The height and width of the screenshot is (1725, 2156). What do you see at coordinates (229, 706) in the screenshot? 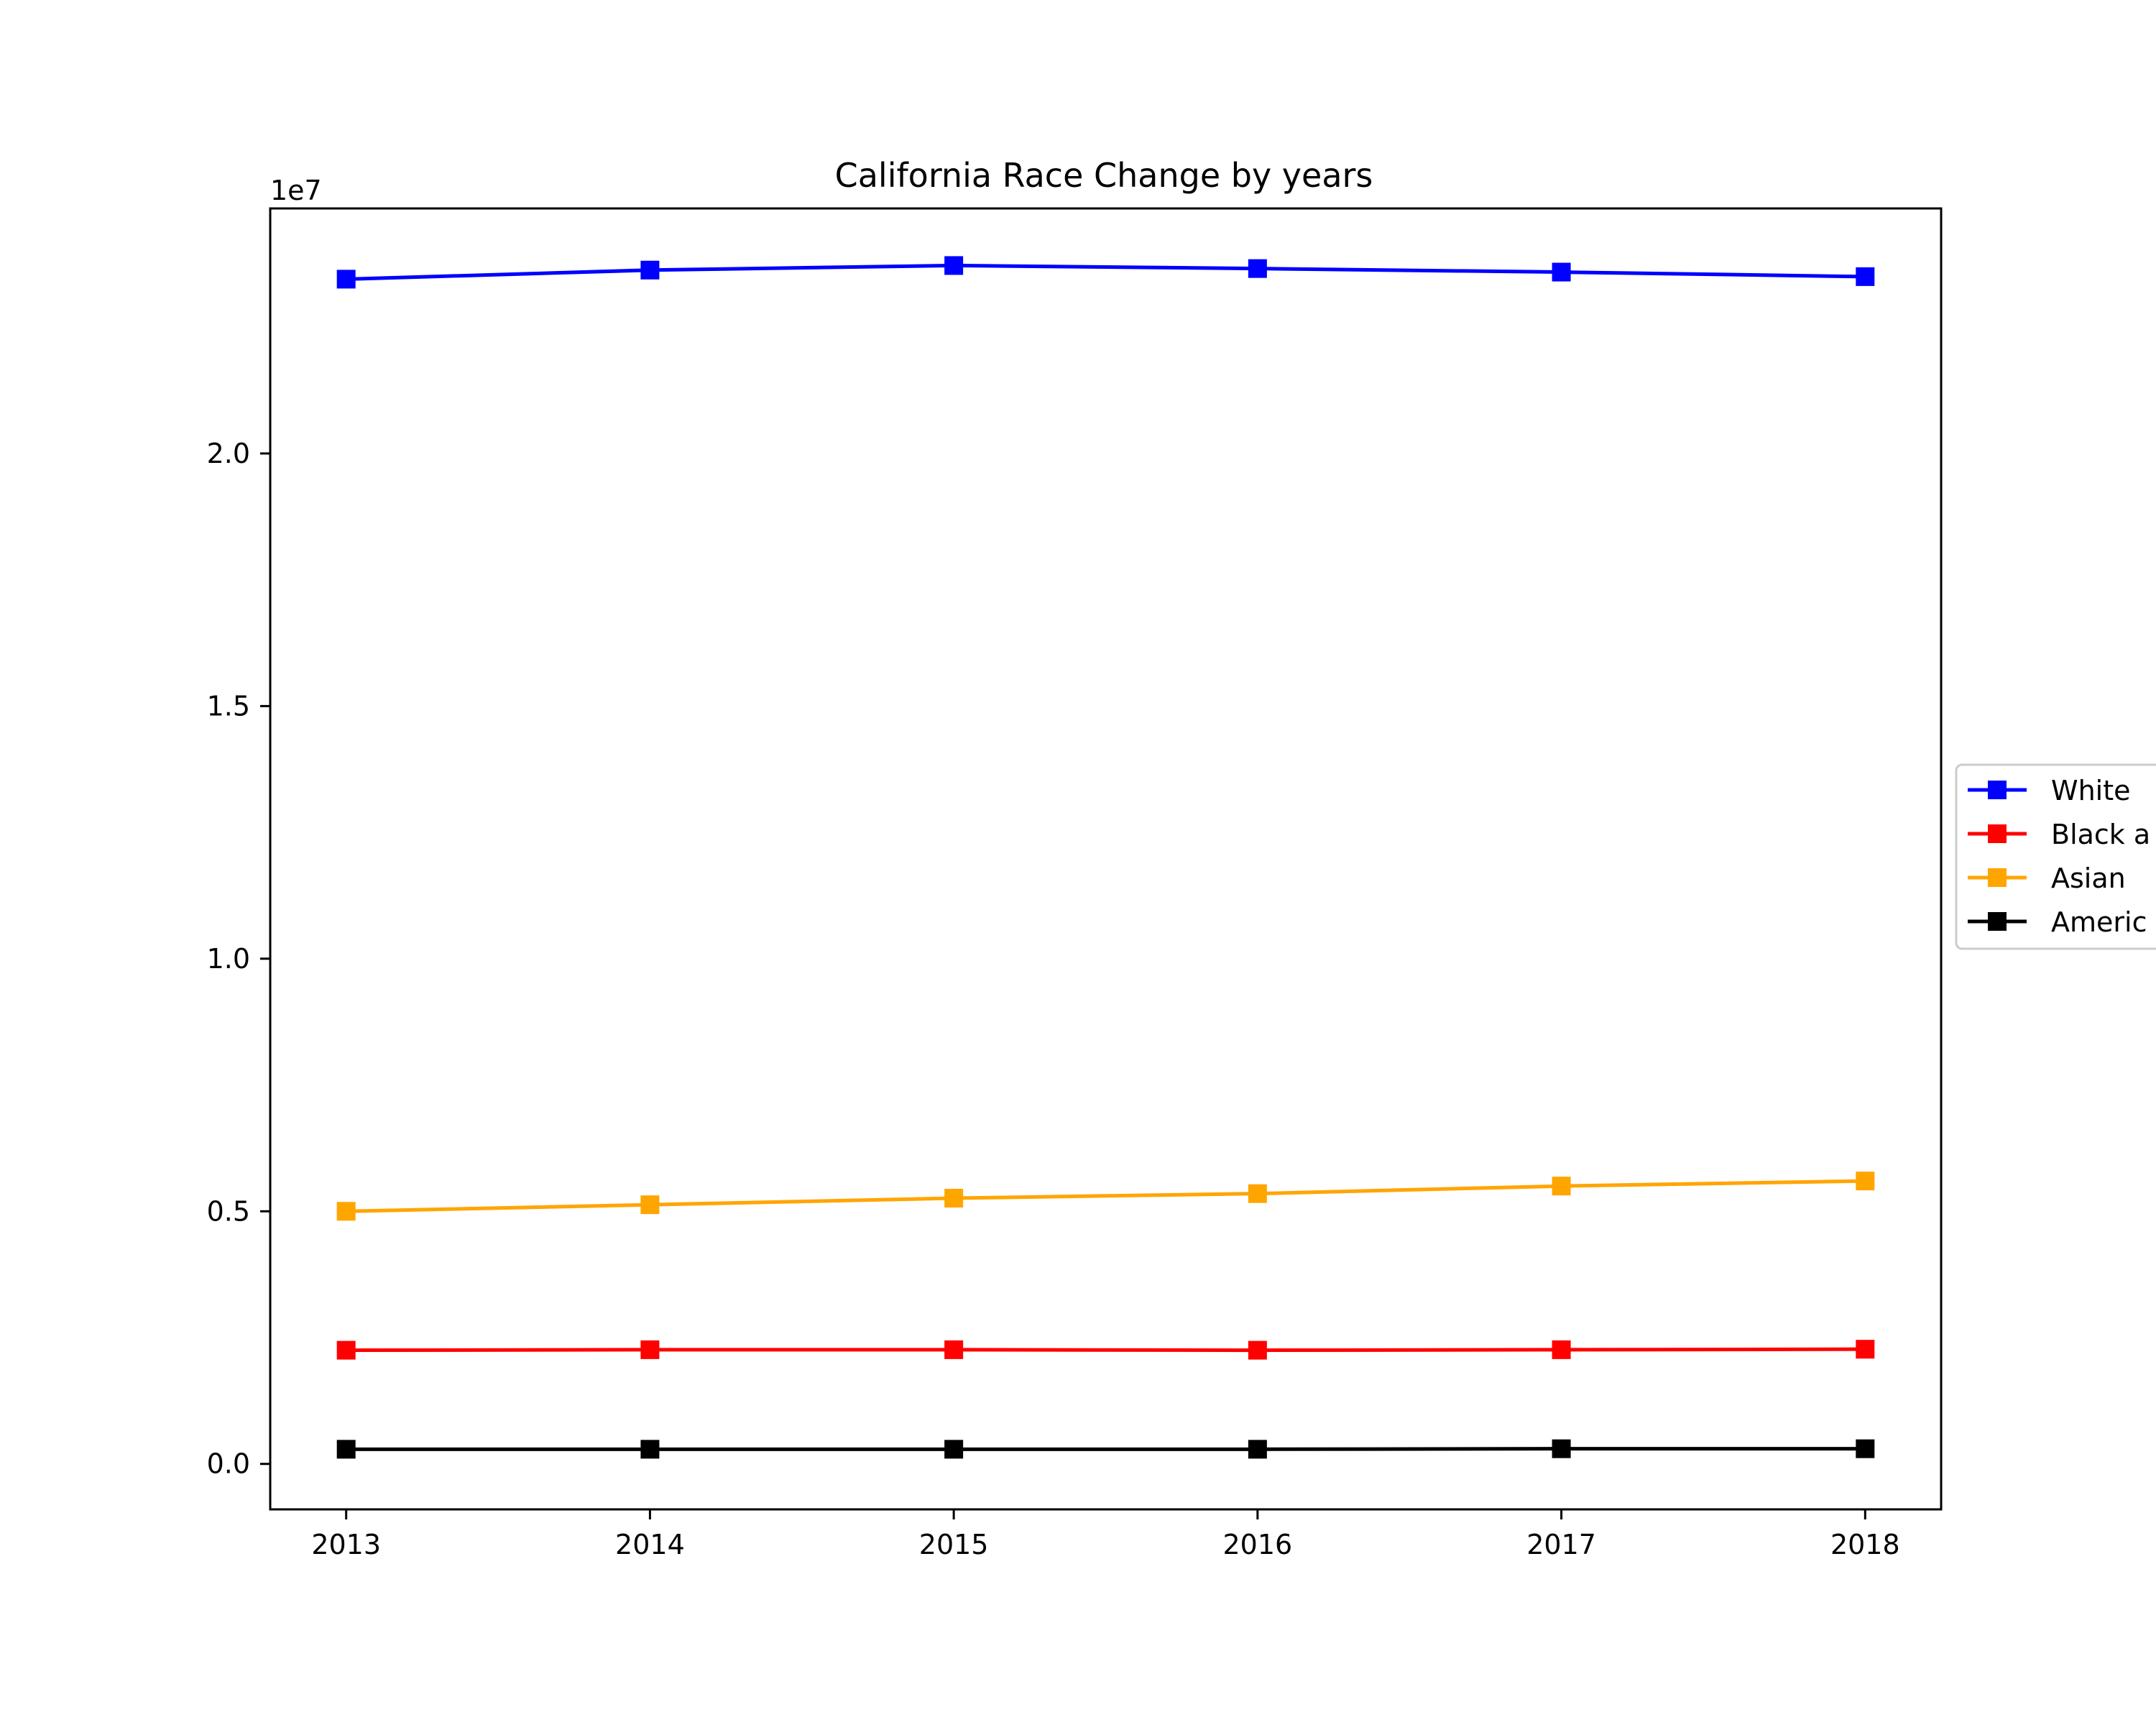
I see `y-tick-label: 1.5` at bounding box center [229, 706].